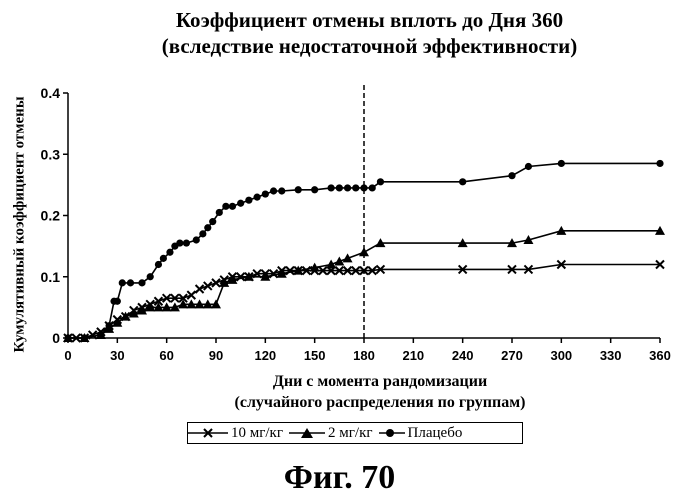 This screenshot has width=679, height=500. What do you see at coordinates (51, 154) in the screenshot?
I see `y-tick-label: 0.3` at bounding box center [51, 154].